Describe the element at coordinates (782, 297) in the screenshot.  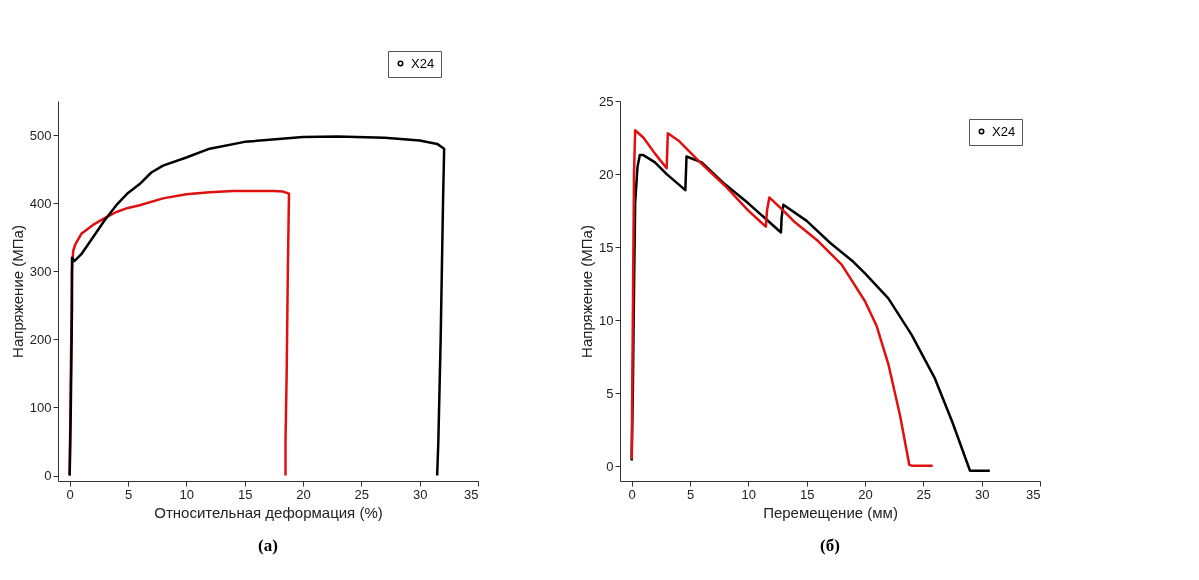
I see `line-series` at that location.